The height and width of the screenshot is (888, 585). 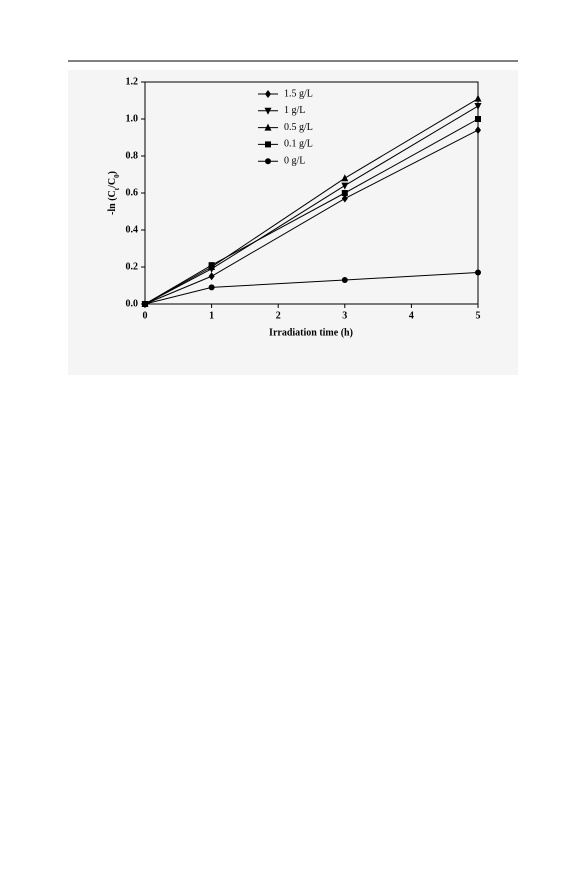 I want to click on legend-label: 1.5 g/L, so click(x=298, y=93).